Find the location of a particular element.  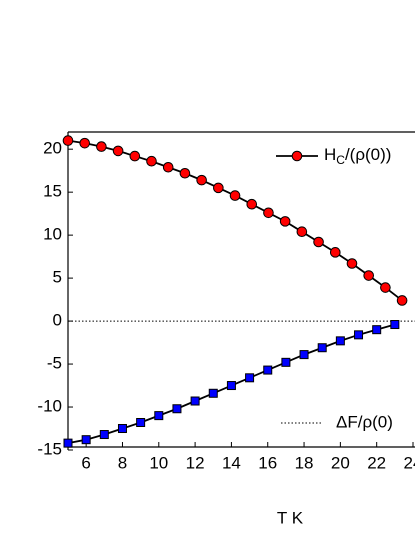

y-tick-label: -15 is located at coordinates (49, 448).